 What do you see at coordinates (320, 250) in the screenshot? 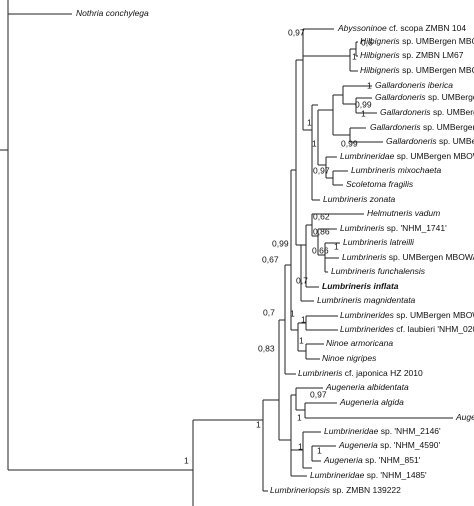
I see `support-value: 0,66` at bounding box center [320, 250].